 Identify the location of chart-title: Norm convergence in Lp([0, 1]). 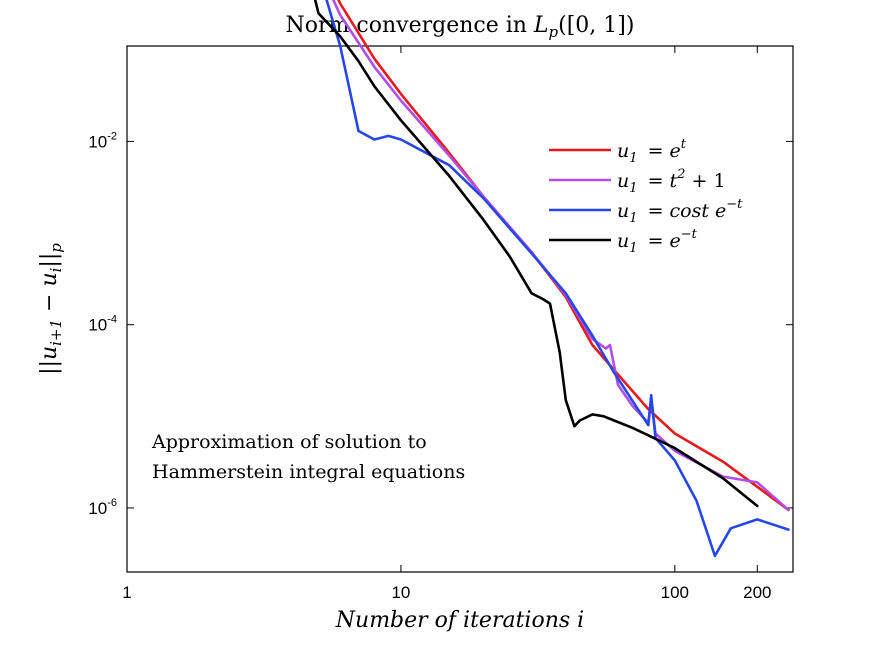
(460, 27).